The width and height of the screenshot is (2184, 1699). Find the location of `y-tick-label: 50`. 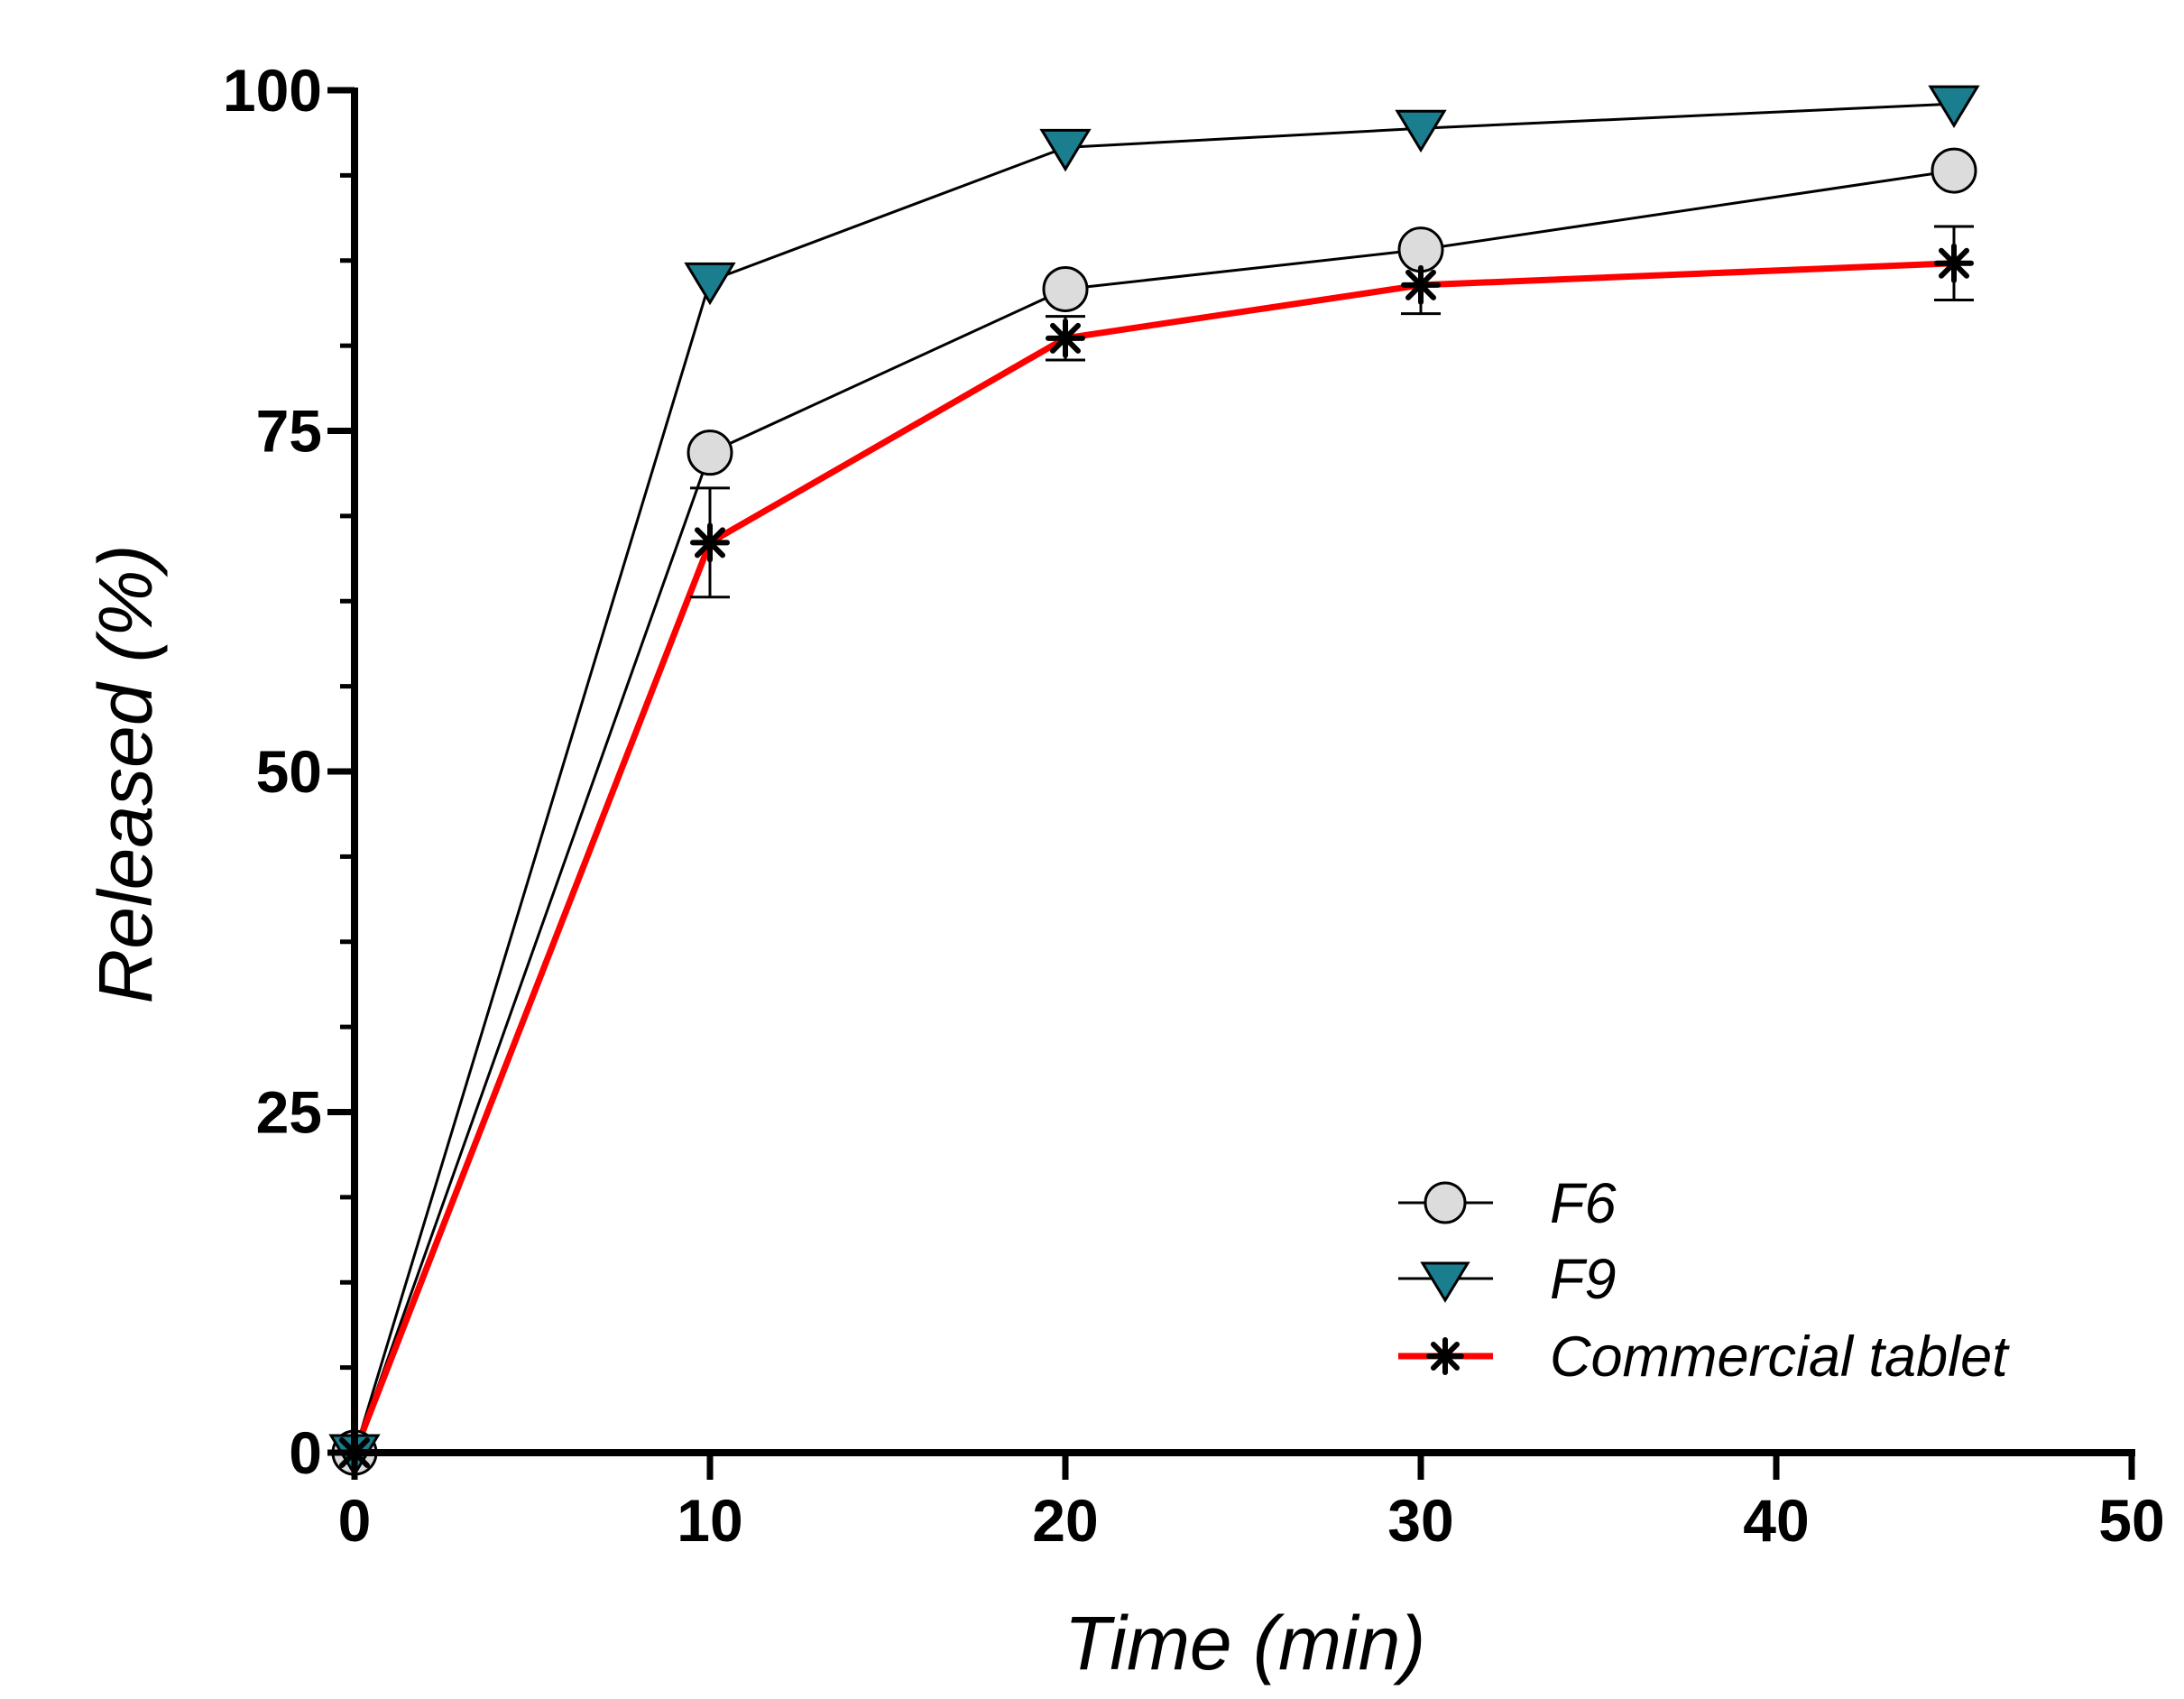

y-tick-label: 50 is located at coordinates (289, 771).